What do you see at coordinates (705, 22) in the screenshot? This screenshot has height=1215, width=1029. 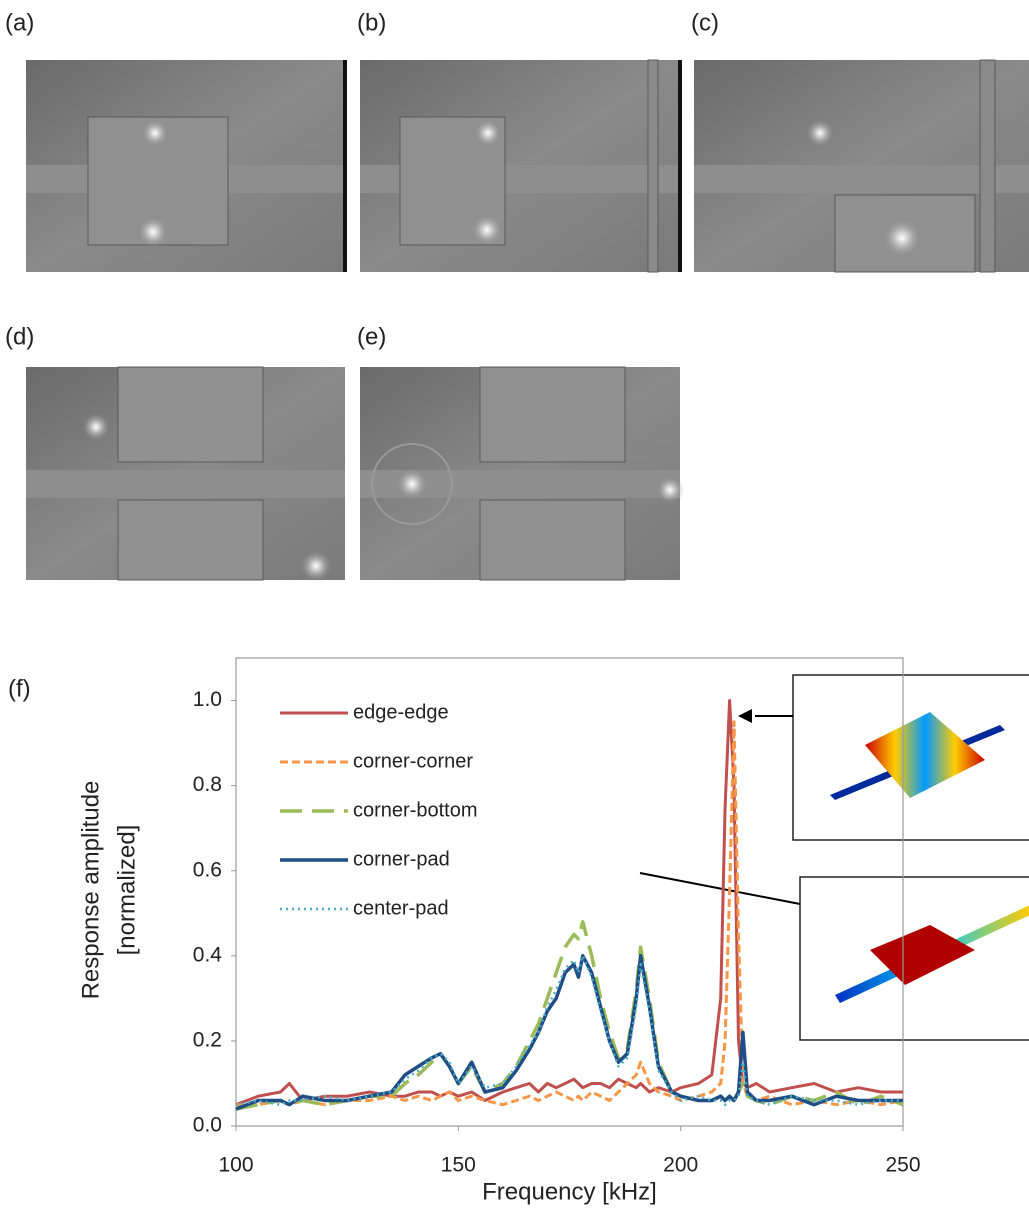 I see `panel-label: (c)` at bounding box center [705, 22].